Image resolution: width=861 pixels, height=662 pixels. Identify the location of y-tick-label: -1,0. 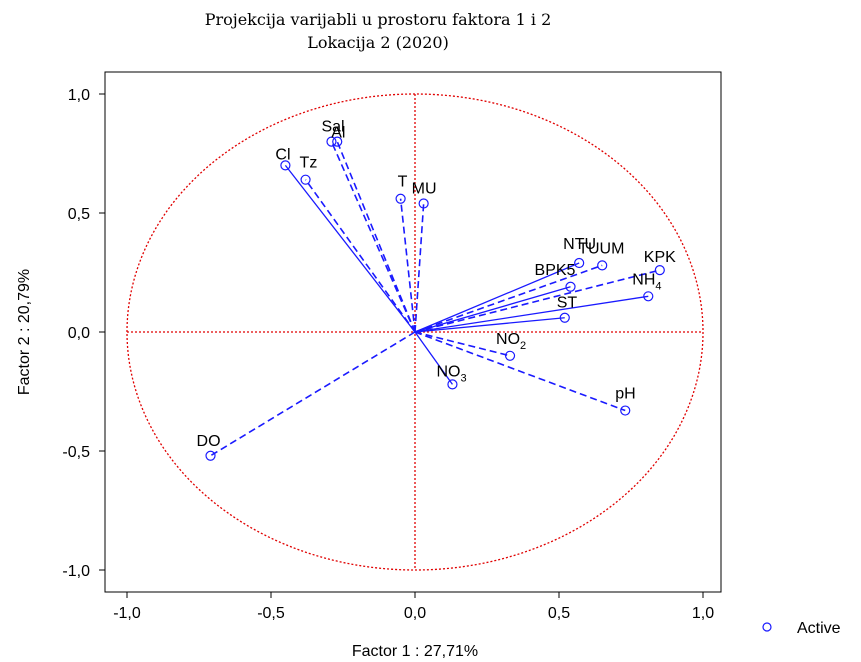
(76, 571).